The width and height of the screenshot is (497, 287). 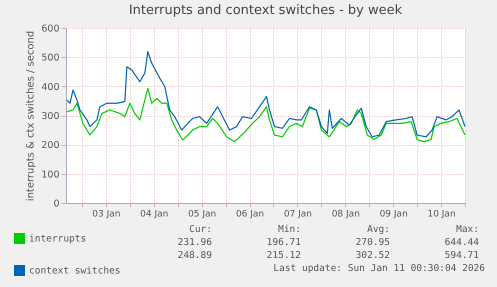 What do you see at coordinates (200, 229) in the screenshot?
I see `text: Cur:` at bounding box center [200, 229].